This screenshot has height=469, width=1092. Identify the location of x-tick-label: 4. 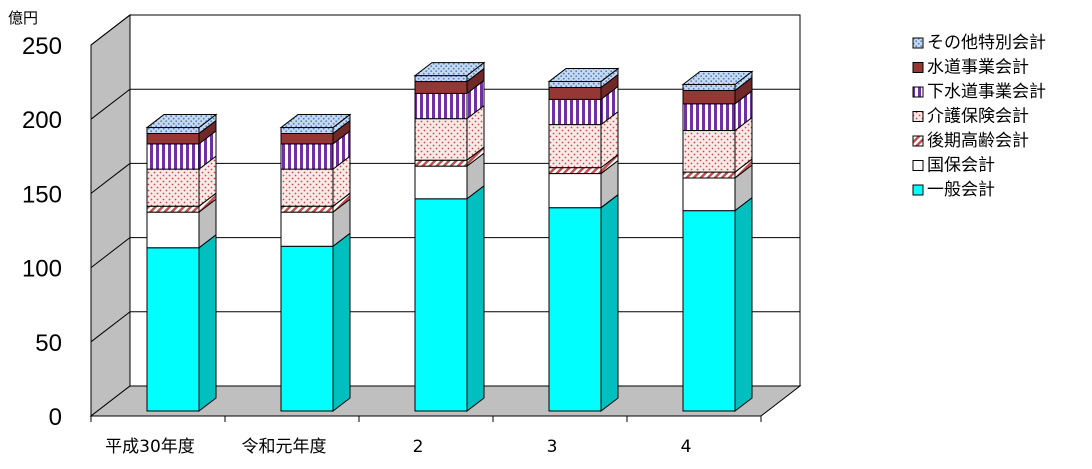
(686, 447).